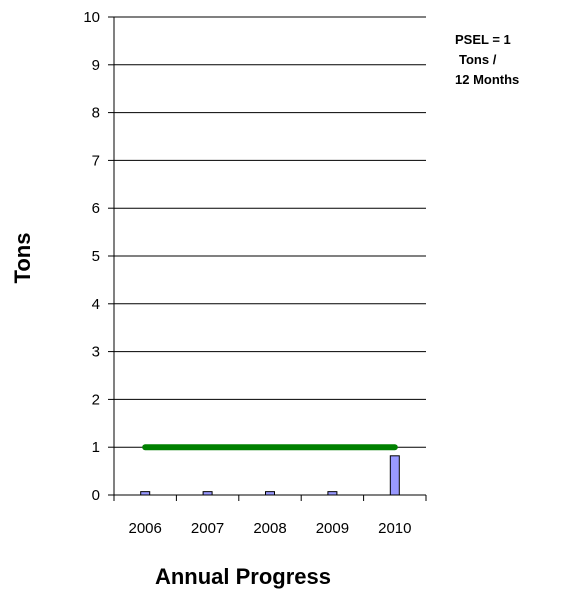  Describe the element at coordinates (96, 352) in the screenshot. I see `y-tick-label: 3` at that location.